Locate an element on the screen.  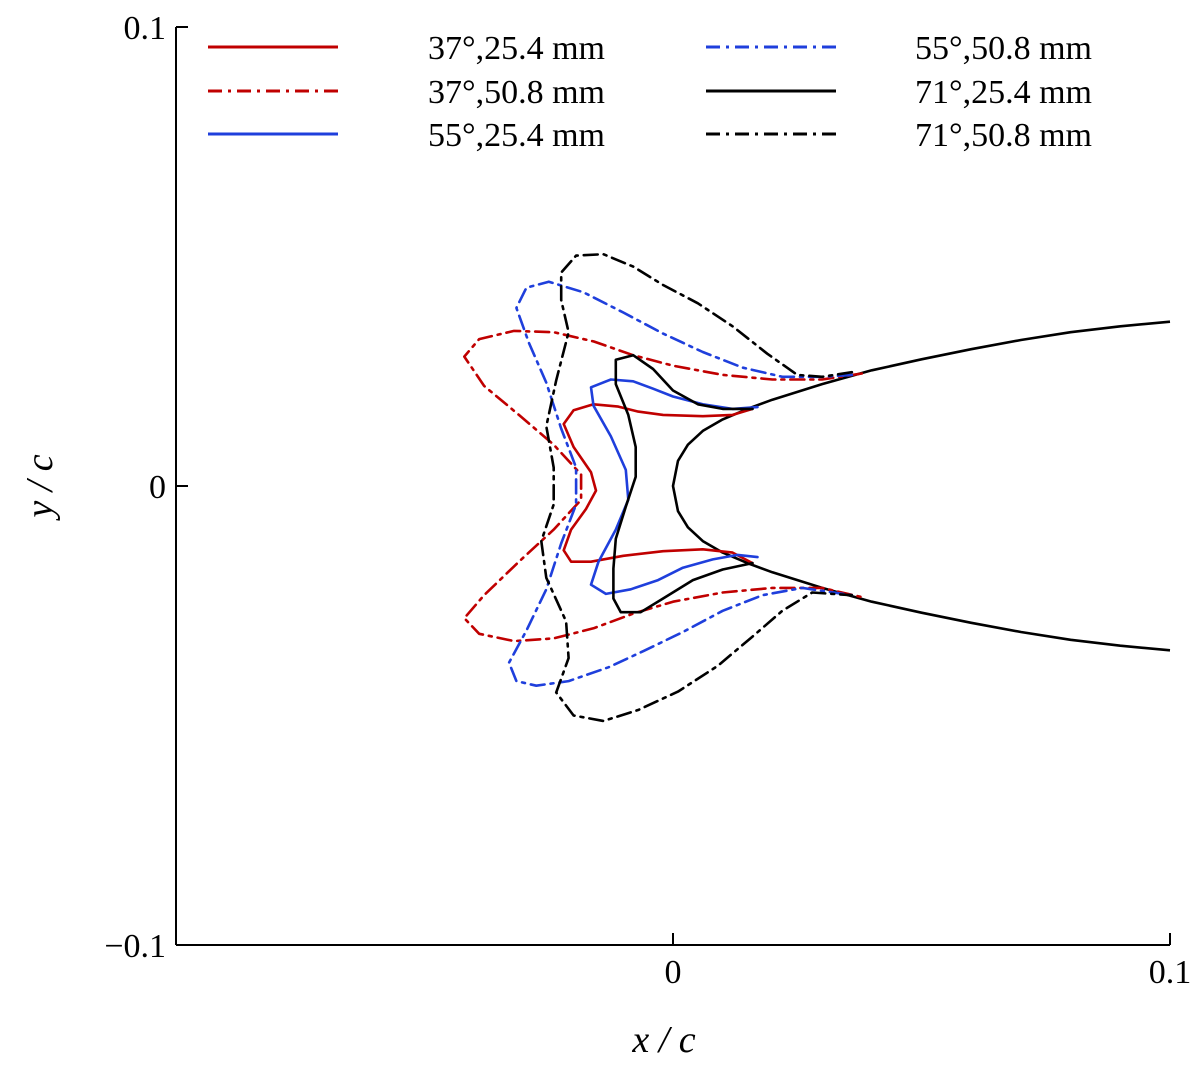
legend-label-2: 37°,50.8 mm is located at coordinates (516, 92).